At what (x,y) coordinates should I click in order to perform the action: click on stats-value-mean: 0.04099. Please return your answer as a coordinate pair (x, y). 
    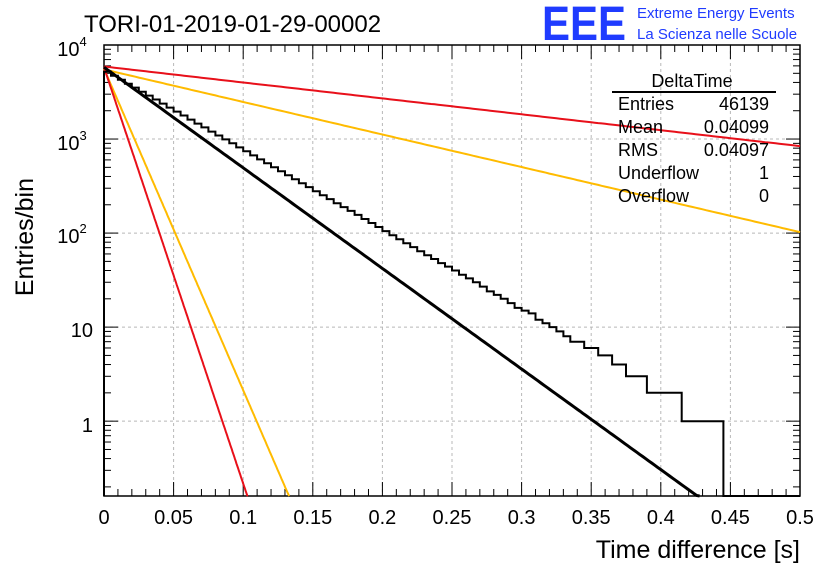
    Looking at the image, I should click on (736, 127).